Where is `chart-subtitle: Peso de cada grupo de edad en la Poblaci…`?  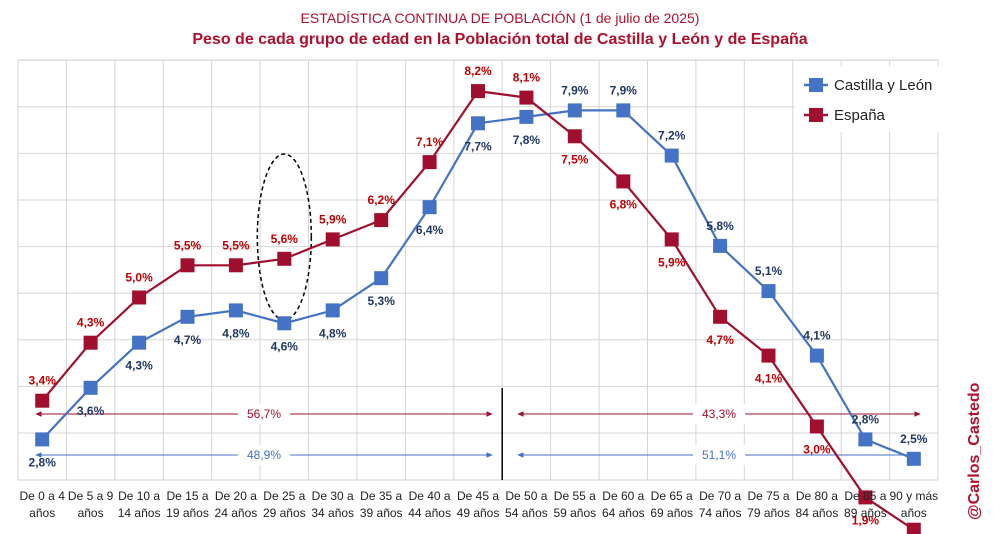
chart-subtitle: Peso de cada grupo de edad en la Poblaci… is located at coordinates (500, 39).